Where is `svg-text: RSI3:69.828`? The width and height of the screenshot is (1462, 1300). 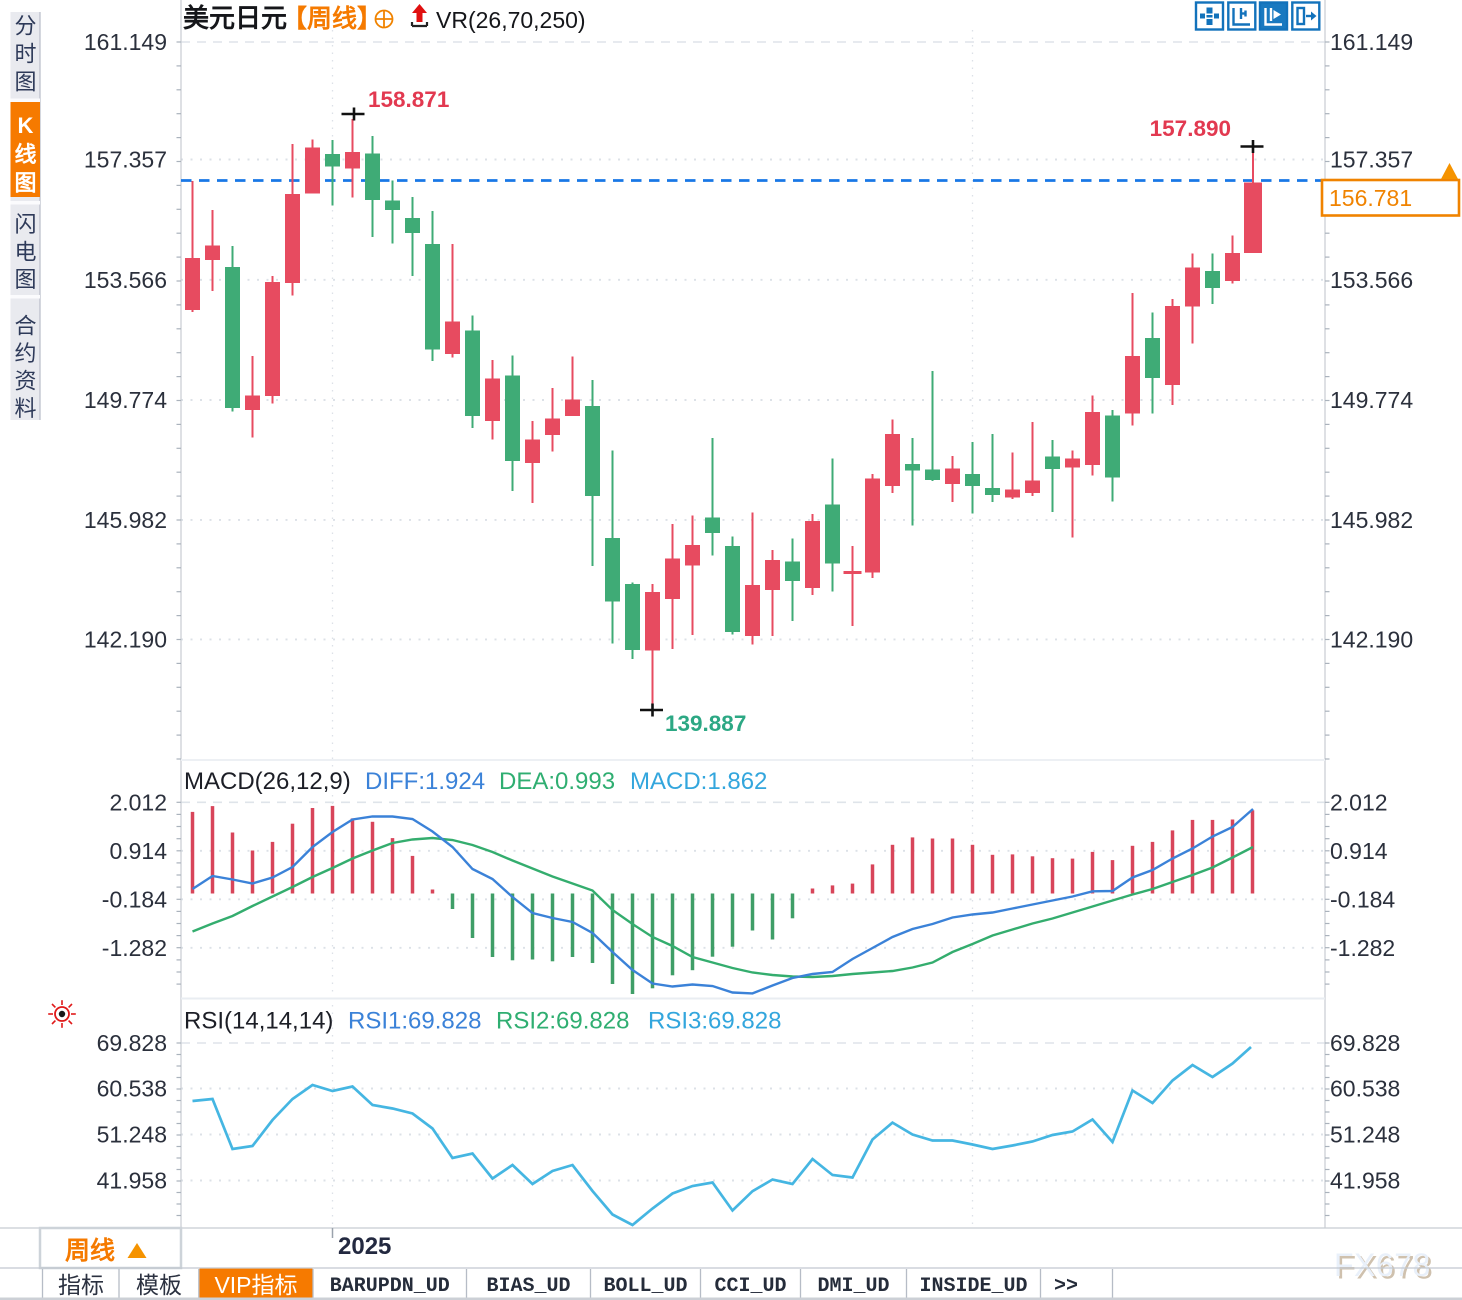 svg-text: RSI3:69.828 is located at coordinates (714, 1021).